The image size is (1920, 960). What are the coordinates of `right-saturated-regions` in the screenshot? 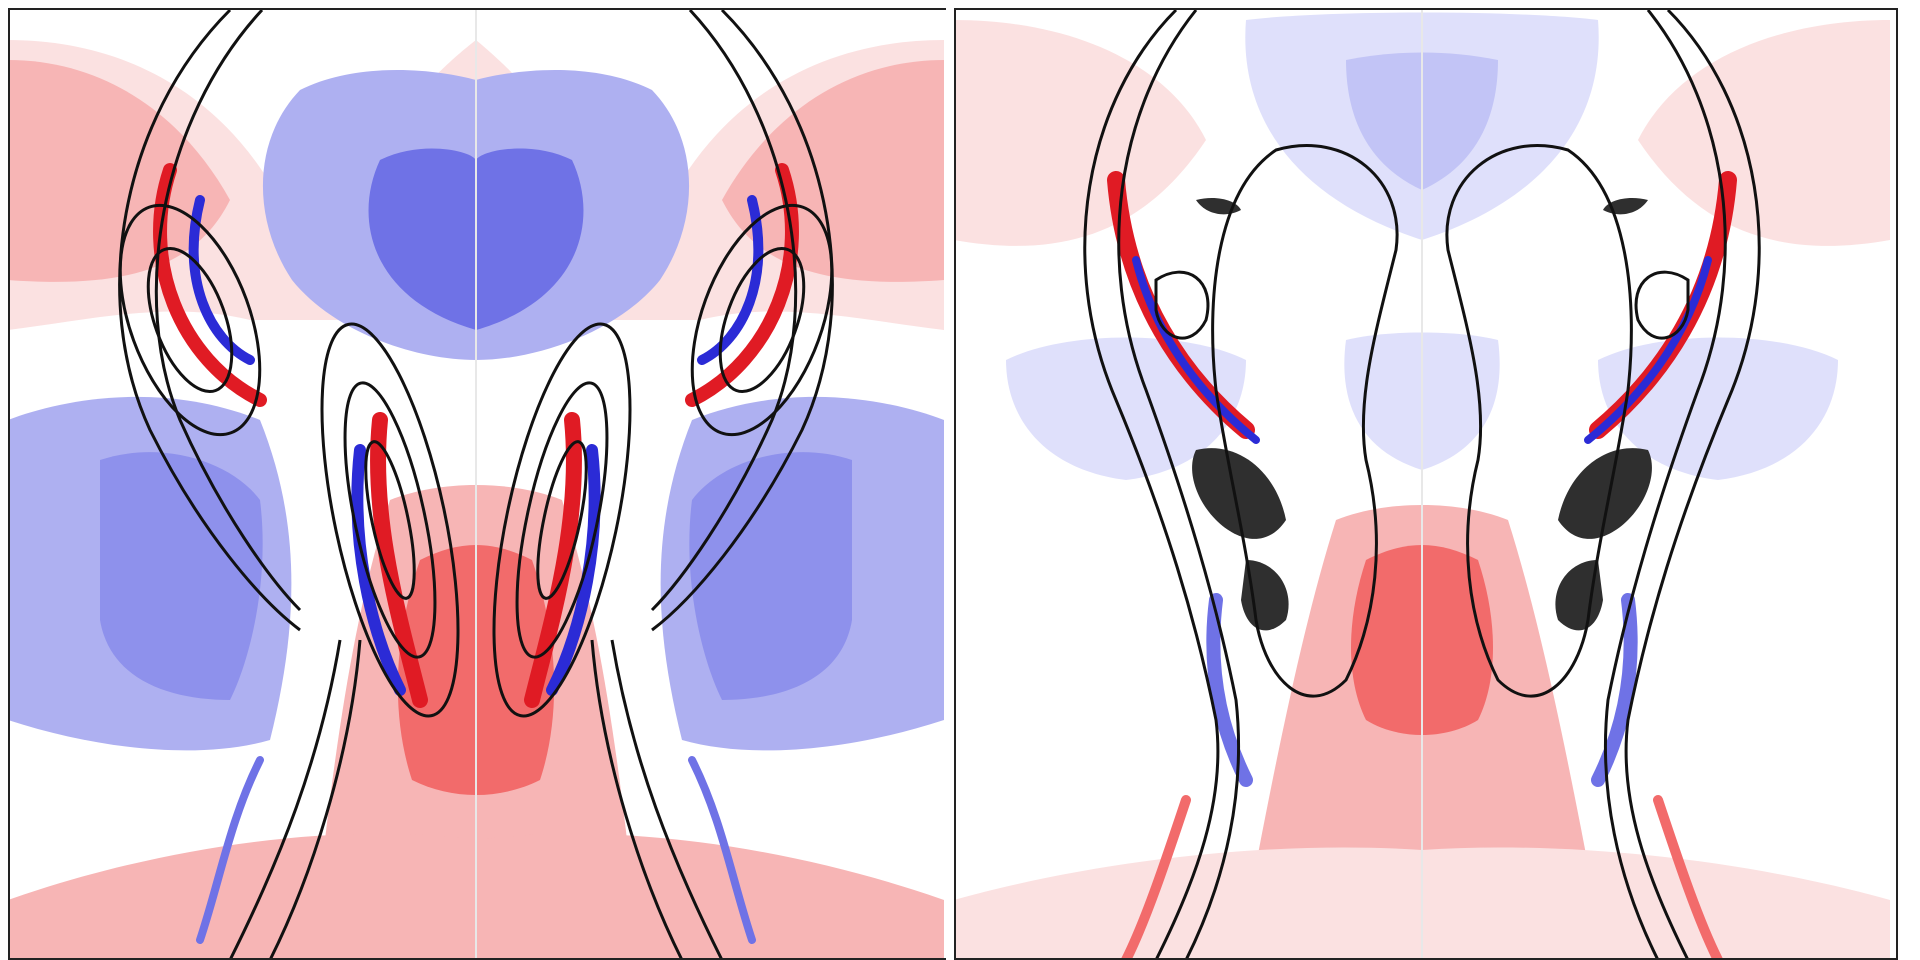 It's located at (1422, 414).